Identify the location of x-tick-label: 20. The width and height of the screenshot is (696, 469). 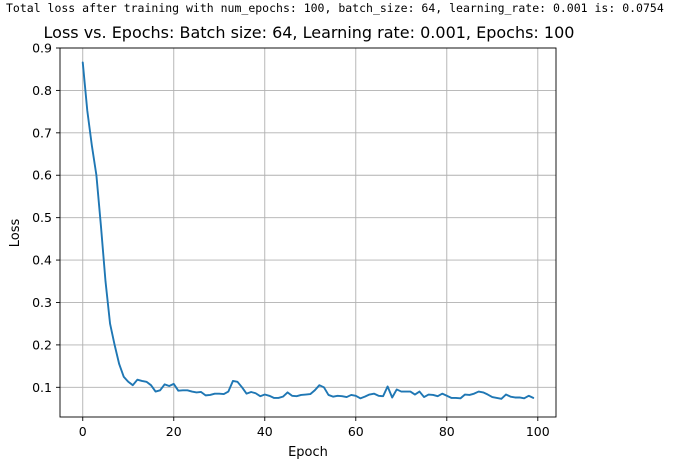
(174, 431).